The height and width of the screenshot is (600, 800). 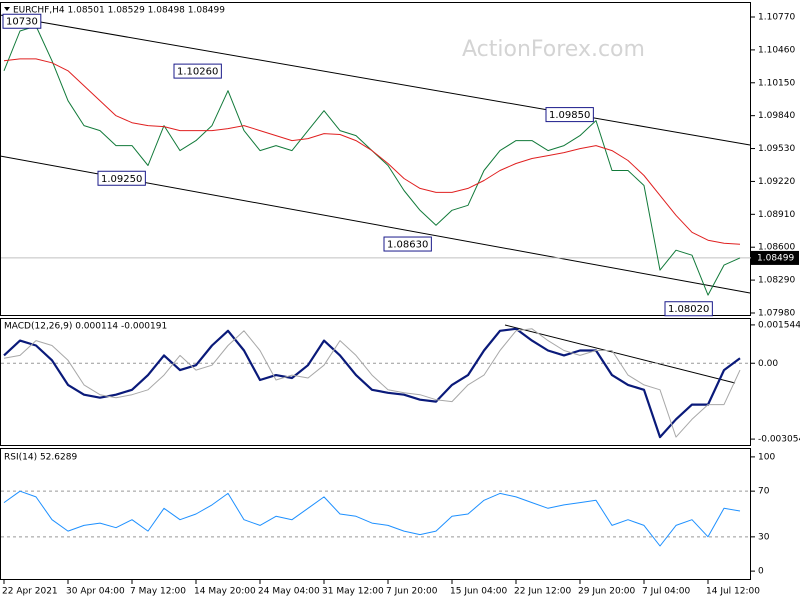 What do you see at coordinates (776, 281) in the screenshot?
I see `y-tick-label: 1.08290` at bounding box center [776, 281].